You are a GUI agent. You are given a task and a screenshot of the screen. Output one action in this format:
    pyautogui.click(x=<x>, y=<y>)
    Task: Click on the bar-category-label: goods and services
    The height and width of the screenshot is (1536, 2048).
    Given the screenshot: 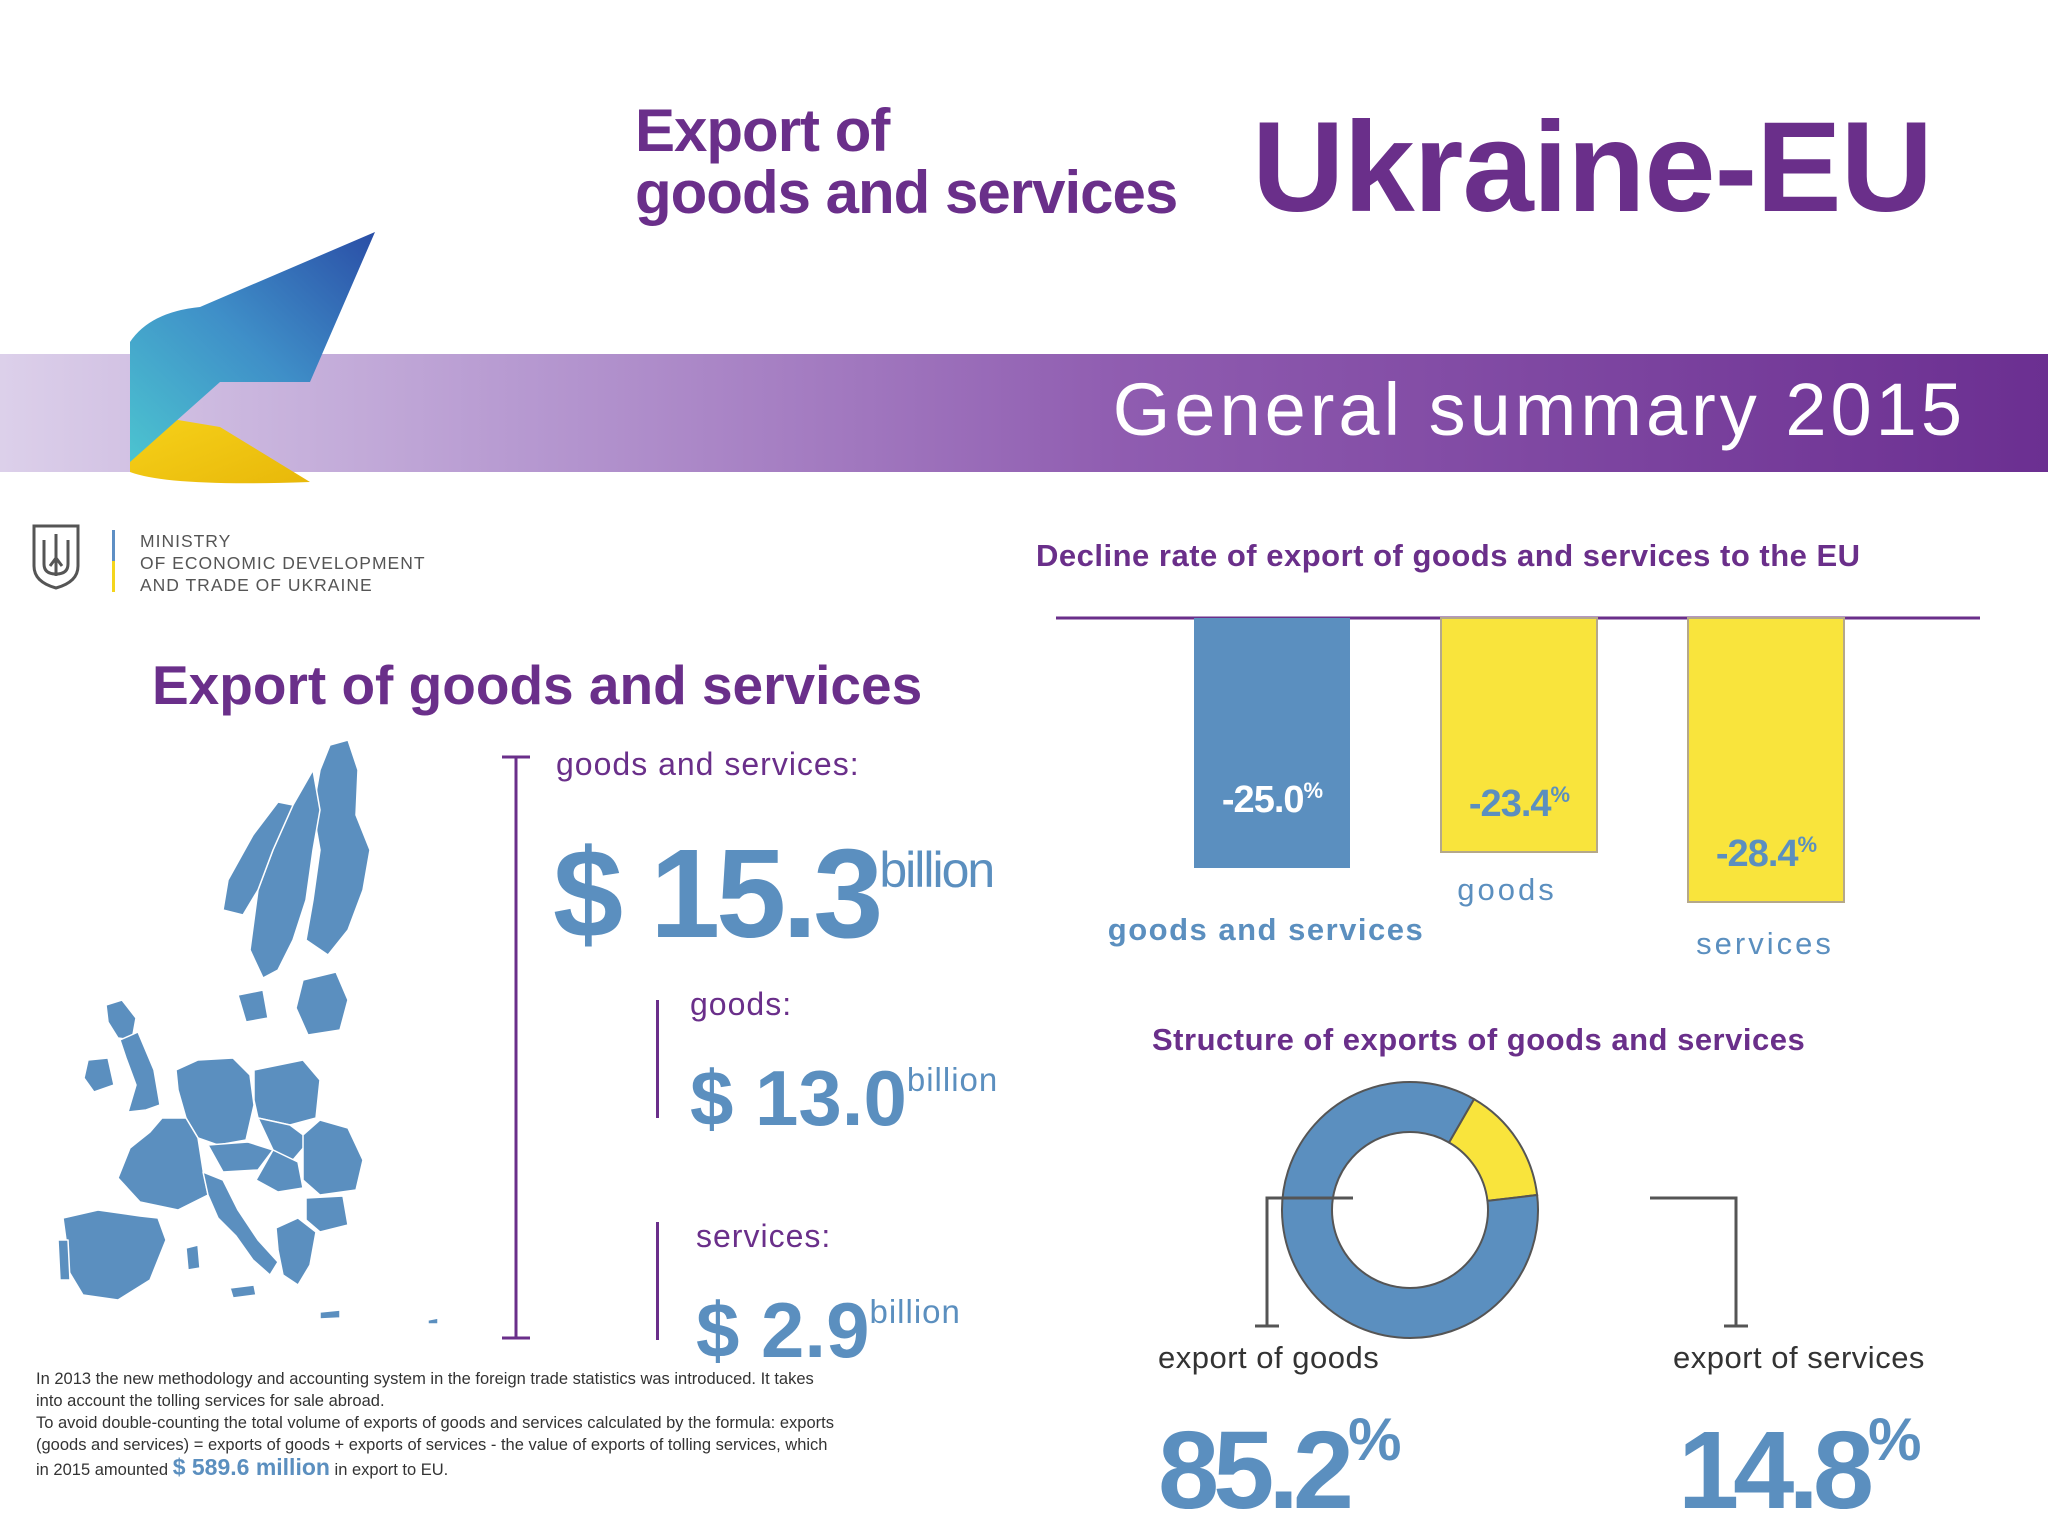 What is the action you would take?
    pyautogui.click(x=1266, y=929)
    